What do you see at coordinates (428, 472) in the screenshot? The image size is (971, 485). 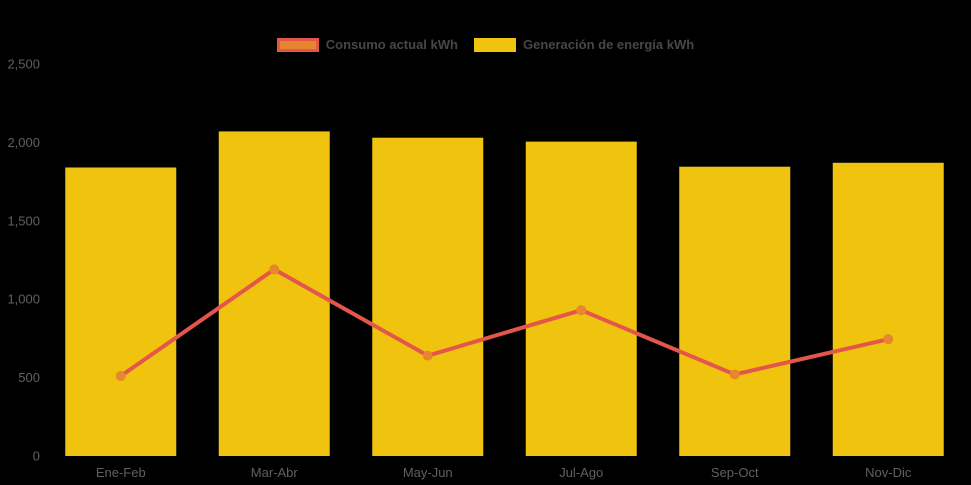 I see `x-axis-label-may-jun: May-Jun` at bounding box center [428, 472].